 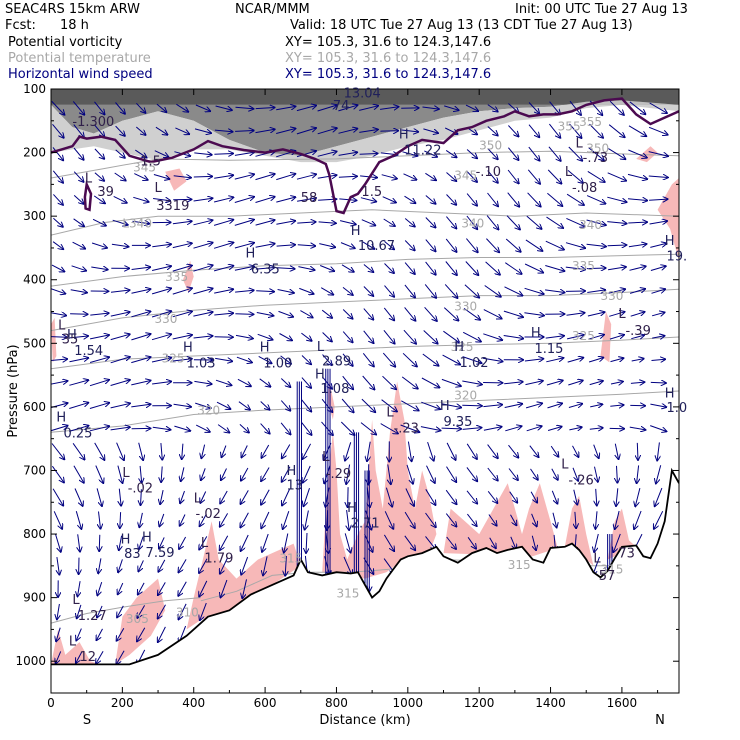 I want to click on forecast-label: Fcst:, so click(x=20, y=25).